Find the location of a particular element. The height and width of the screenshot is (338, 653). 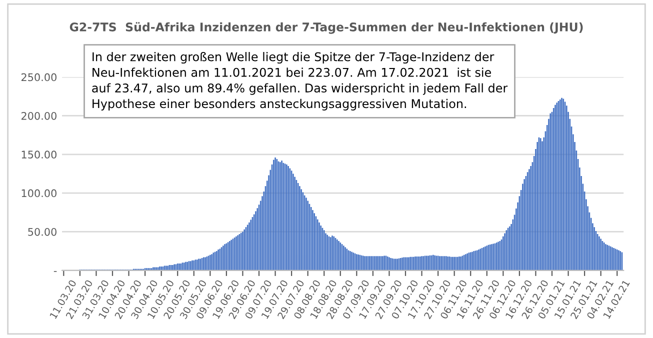

y-tick-label: 150.00 is located at coordinates (39, 154).